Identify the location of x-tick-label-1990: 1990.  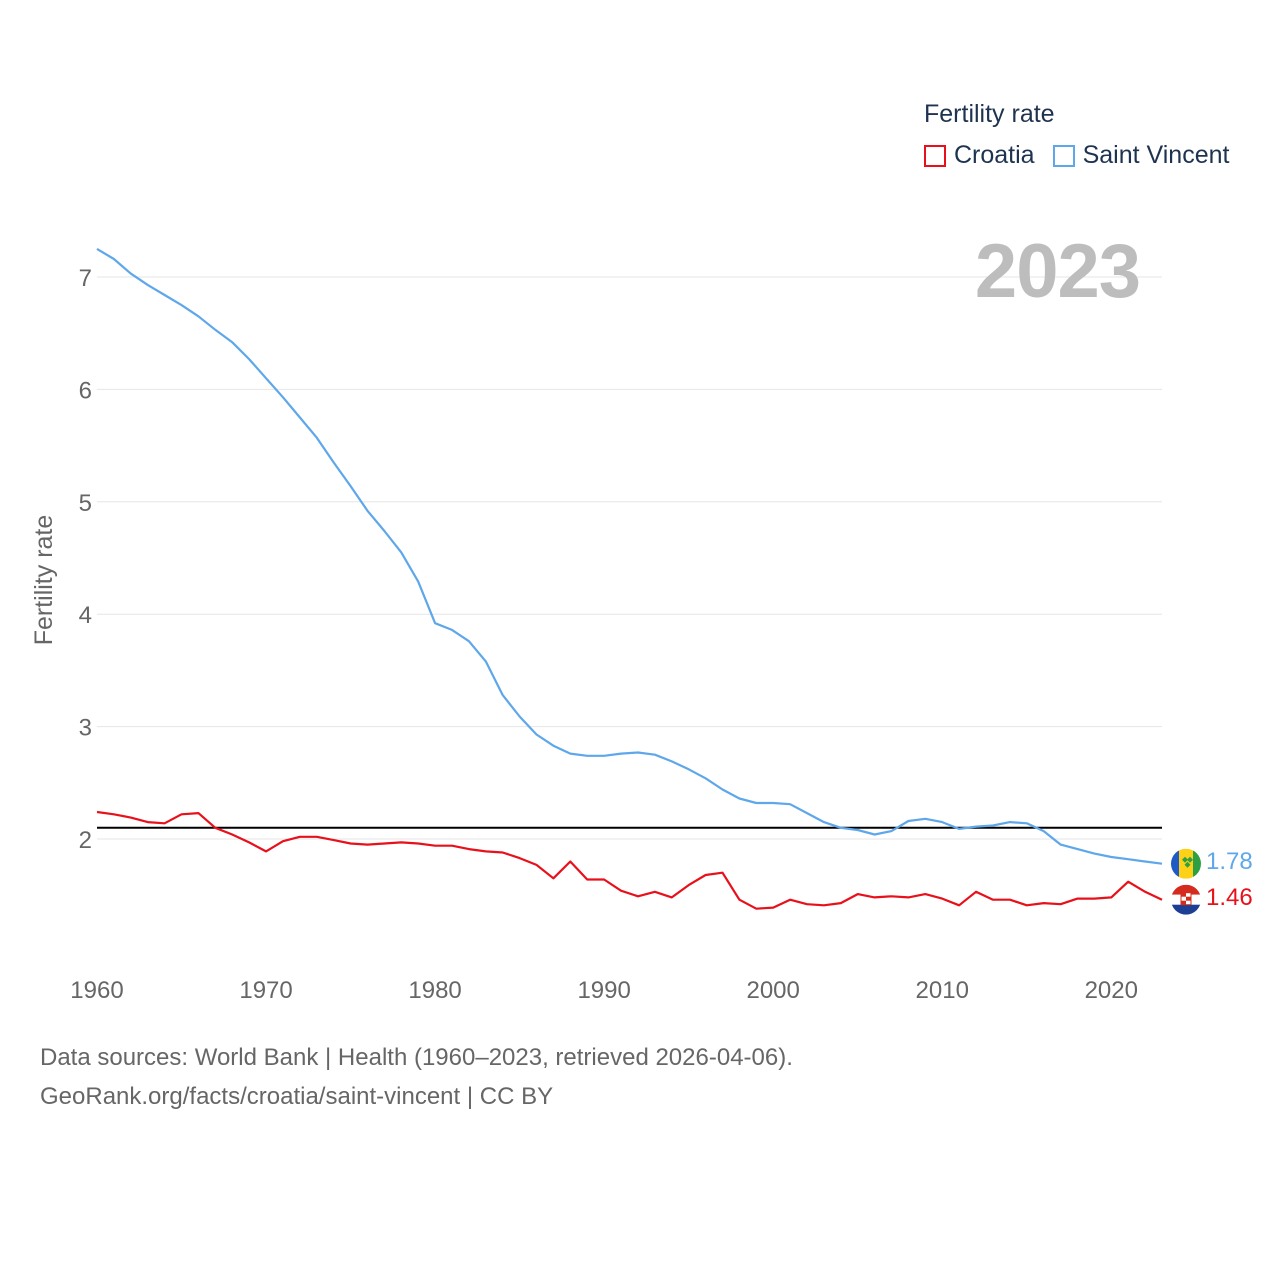
(603, 990).